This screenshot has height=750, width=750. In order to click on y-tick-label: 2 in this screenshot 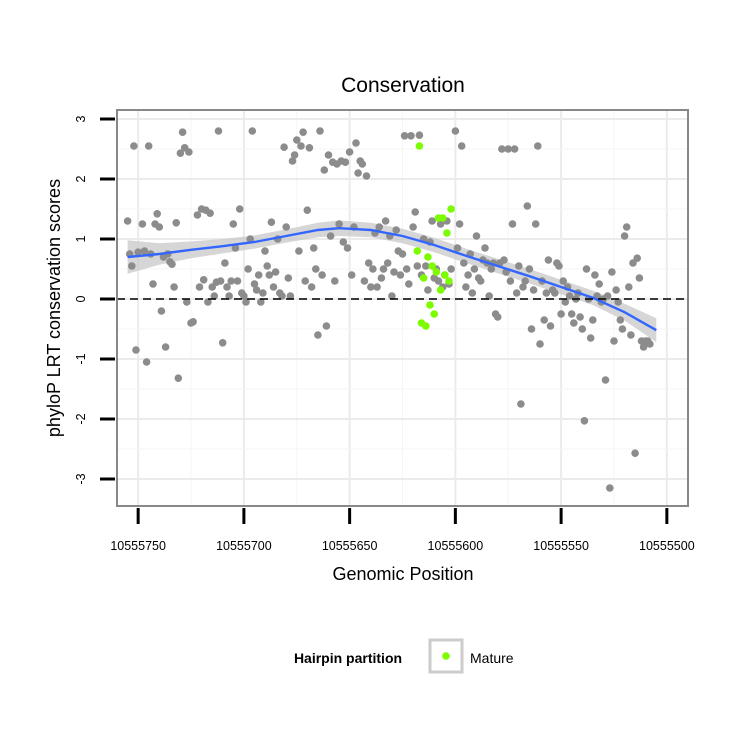, I will do `click(81, 178)`.